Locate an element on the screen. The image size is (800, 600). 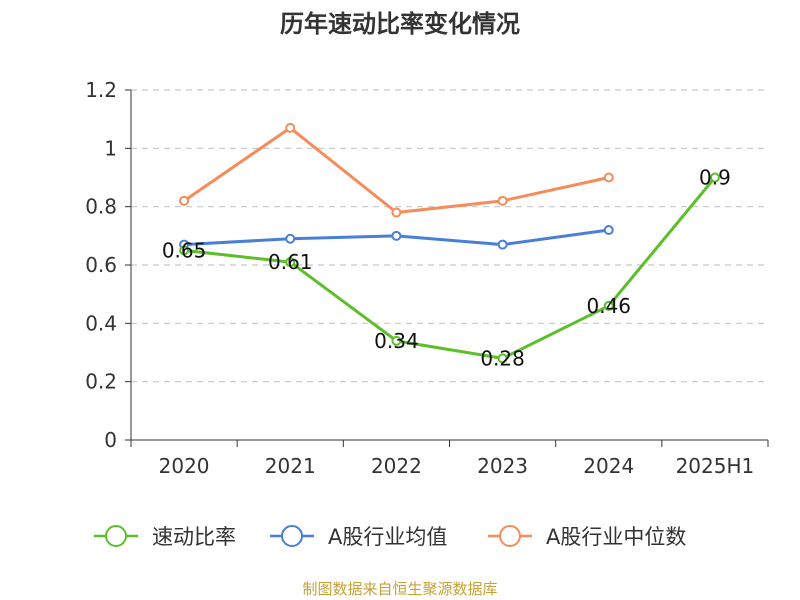
x-tick-label: 2024 is located at coordinates (608, 466).